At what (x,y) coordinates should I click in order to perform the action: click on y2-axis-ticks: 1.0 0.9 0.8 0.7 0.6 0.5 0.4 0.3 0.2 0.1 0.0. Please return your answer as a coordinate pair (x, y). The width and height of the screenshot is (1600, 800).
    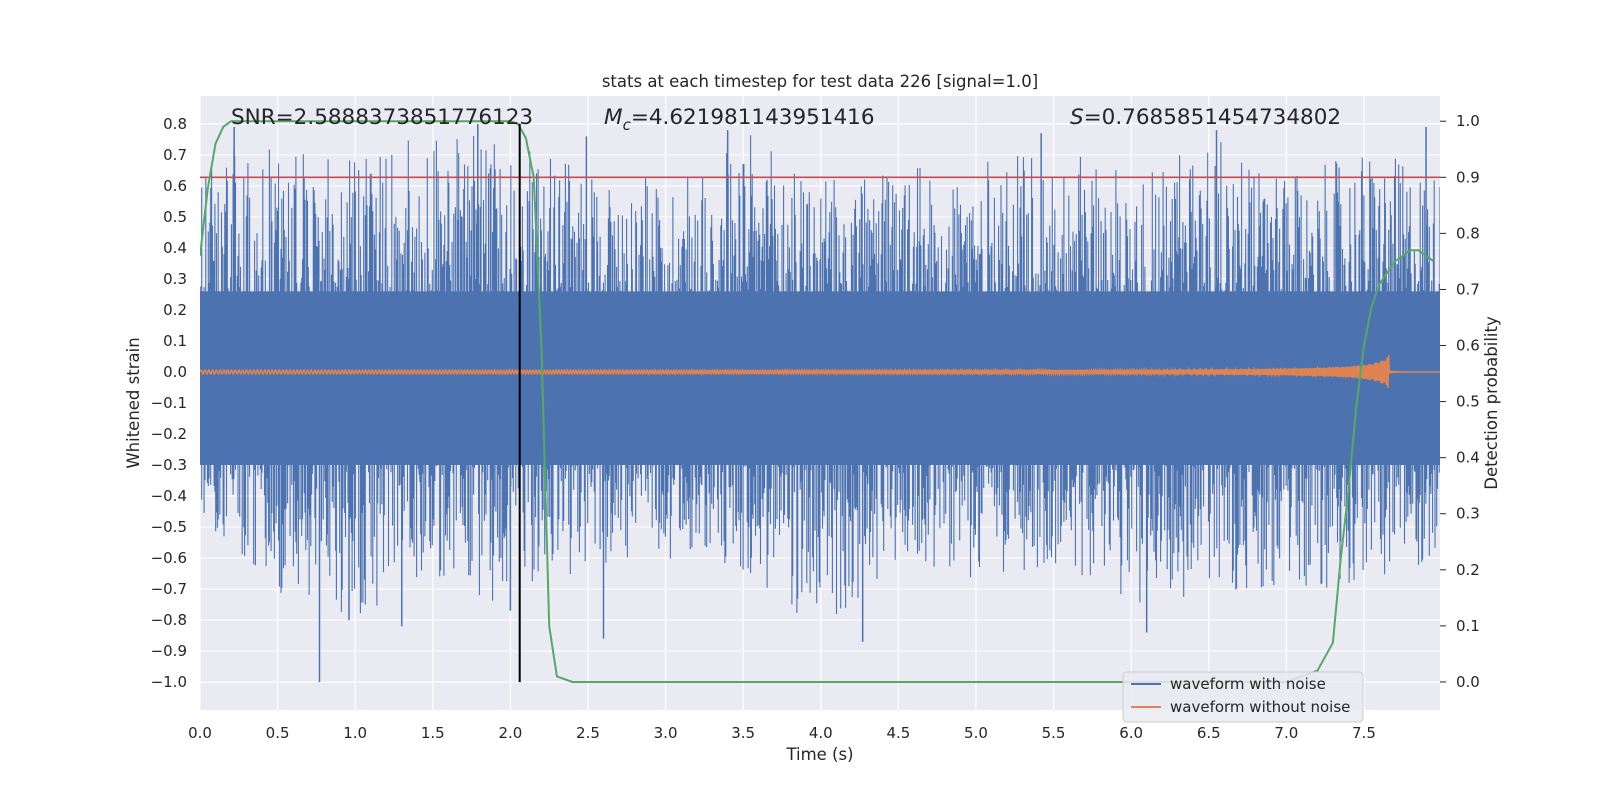
    Looking at the image, I should click on (1460, 401).